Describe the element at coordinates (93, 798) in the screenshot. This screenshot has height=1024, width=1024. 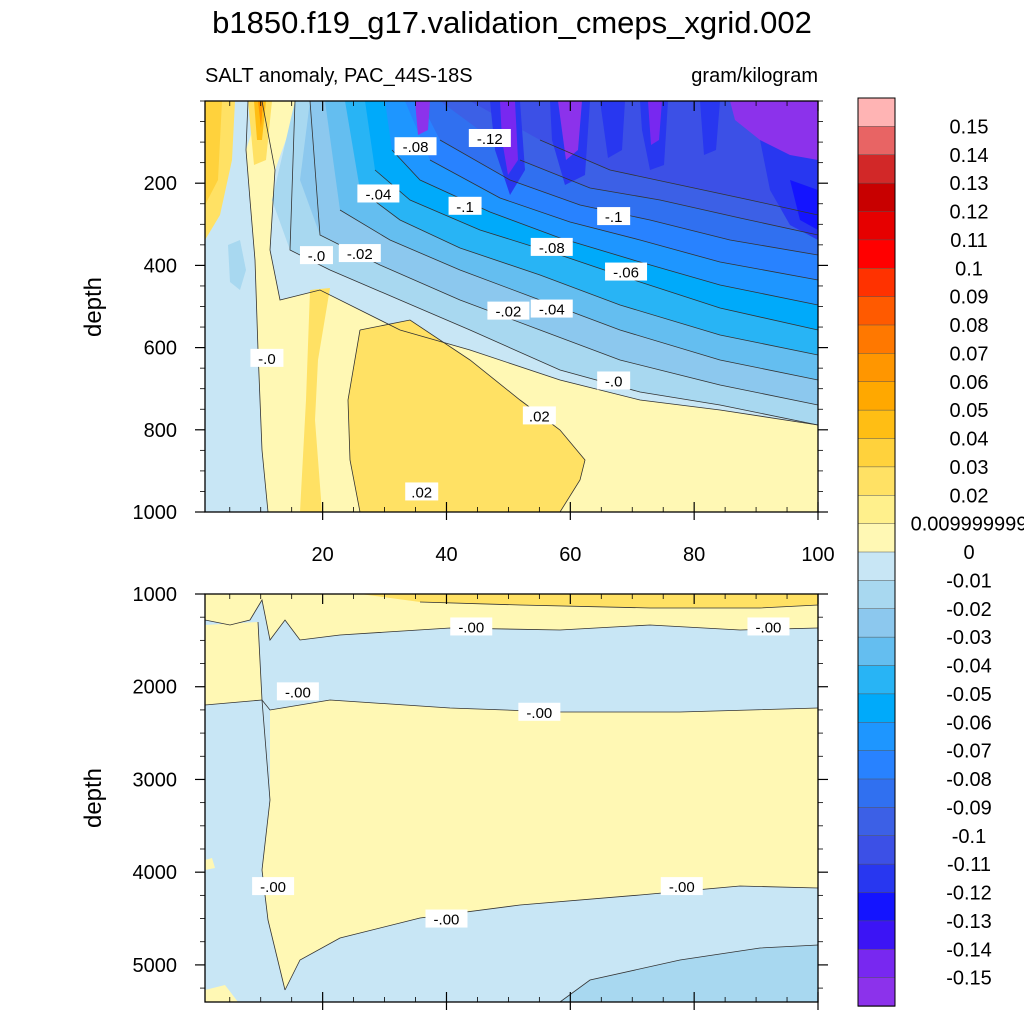
I see `bottom-y-axis-label: depth` at that location.